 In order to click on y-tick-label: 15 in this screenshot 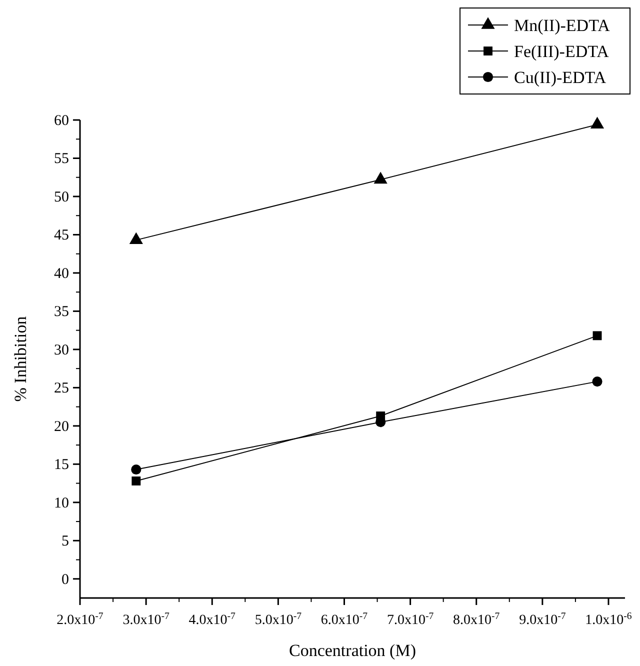, I will do `click(61, 465)`.